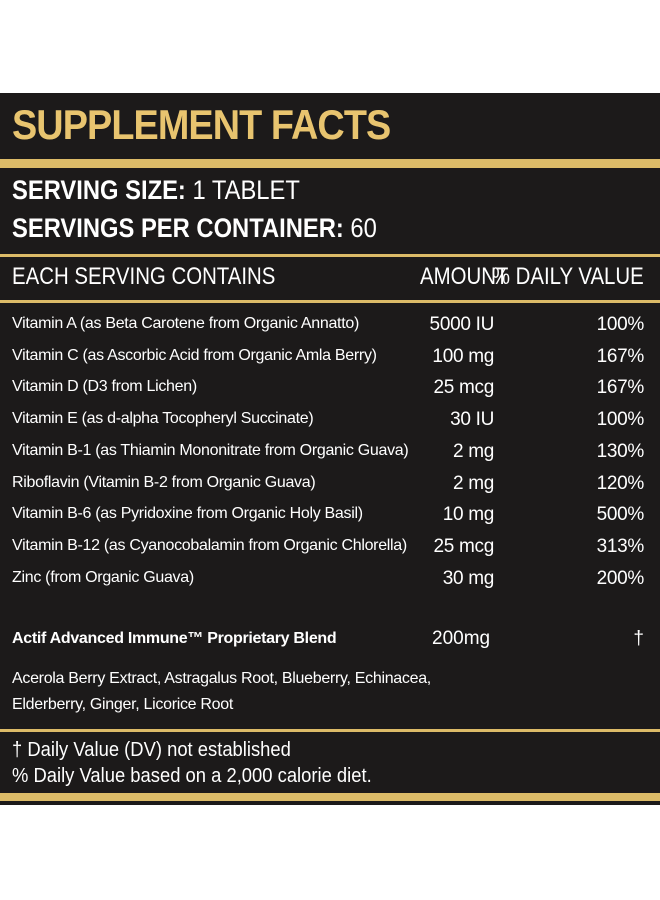 The height and width of the screenshot is (900, 660). I want to click on blend-ingredients: Elderberry, Ginger, Licorice Root, so click(123, 704).